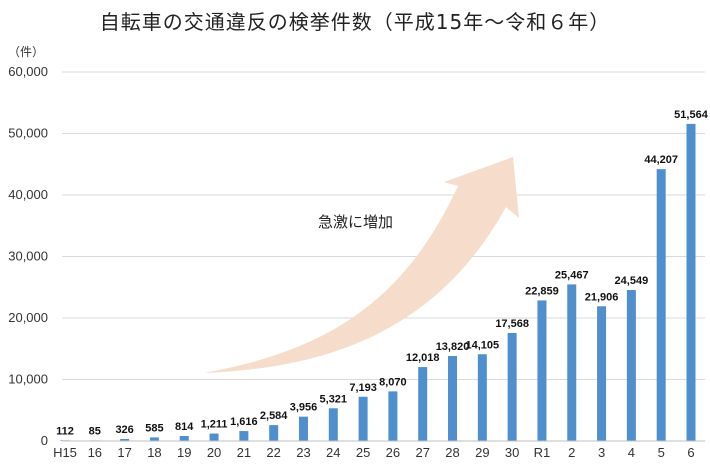 This screenshot has width=710, height=464. I want to click on x-tick-label: 4, so click(631, 452).